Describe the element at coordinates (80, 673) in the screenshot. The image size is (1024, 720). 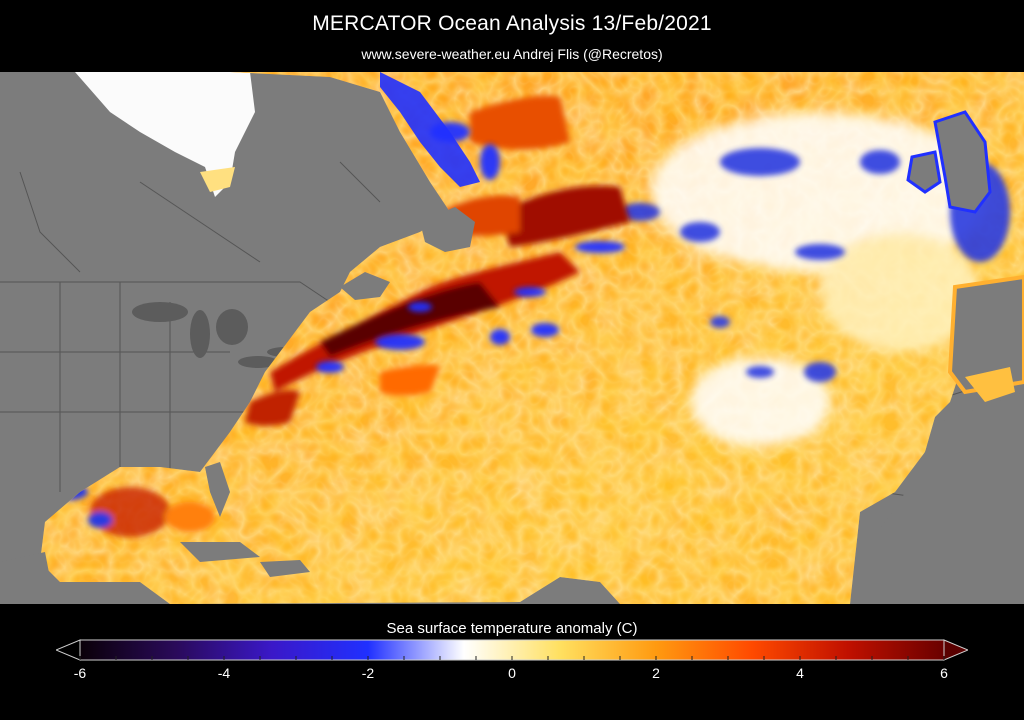
I see `colorbar-tick-label: -6` at that location.